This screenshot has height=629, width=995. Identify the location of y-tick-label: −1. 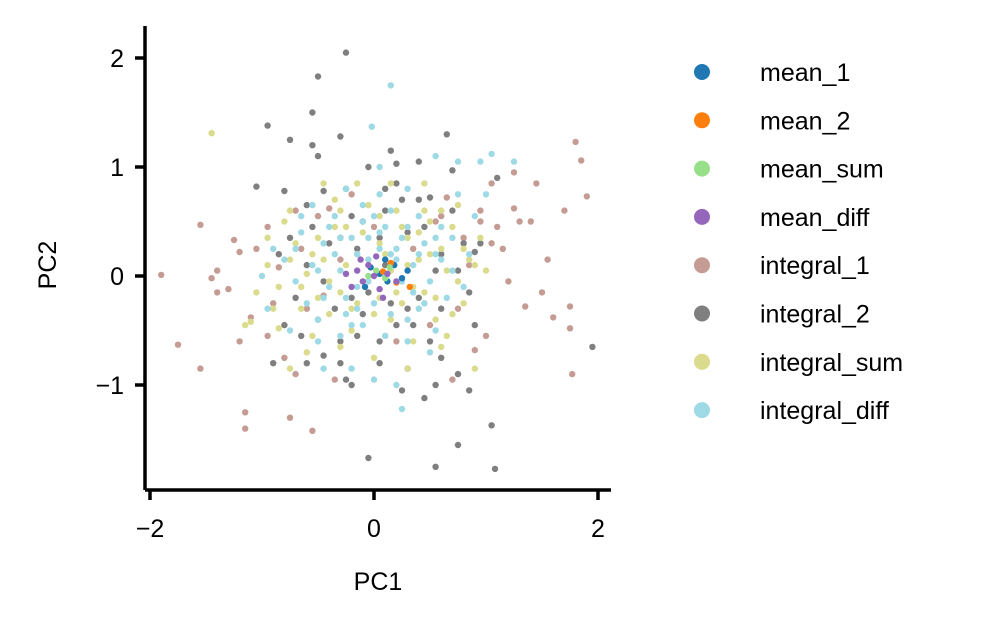
(109, 386).